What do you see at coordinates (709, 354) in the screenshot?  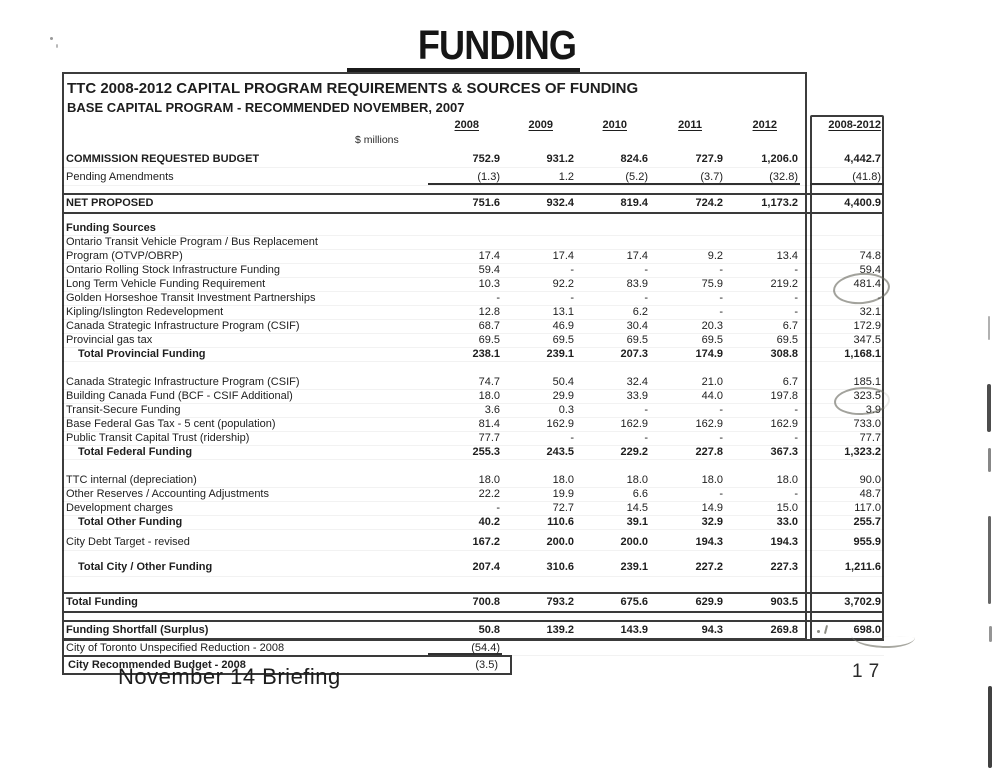 I see `cell-2011: 174.9` at bounding box center [709, 354].